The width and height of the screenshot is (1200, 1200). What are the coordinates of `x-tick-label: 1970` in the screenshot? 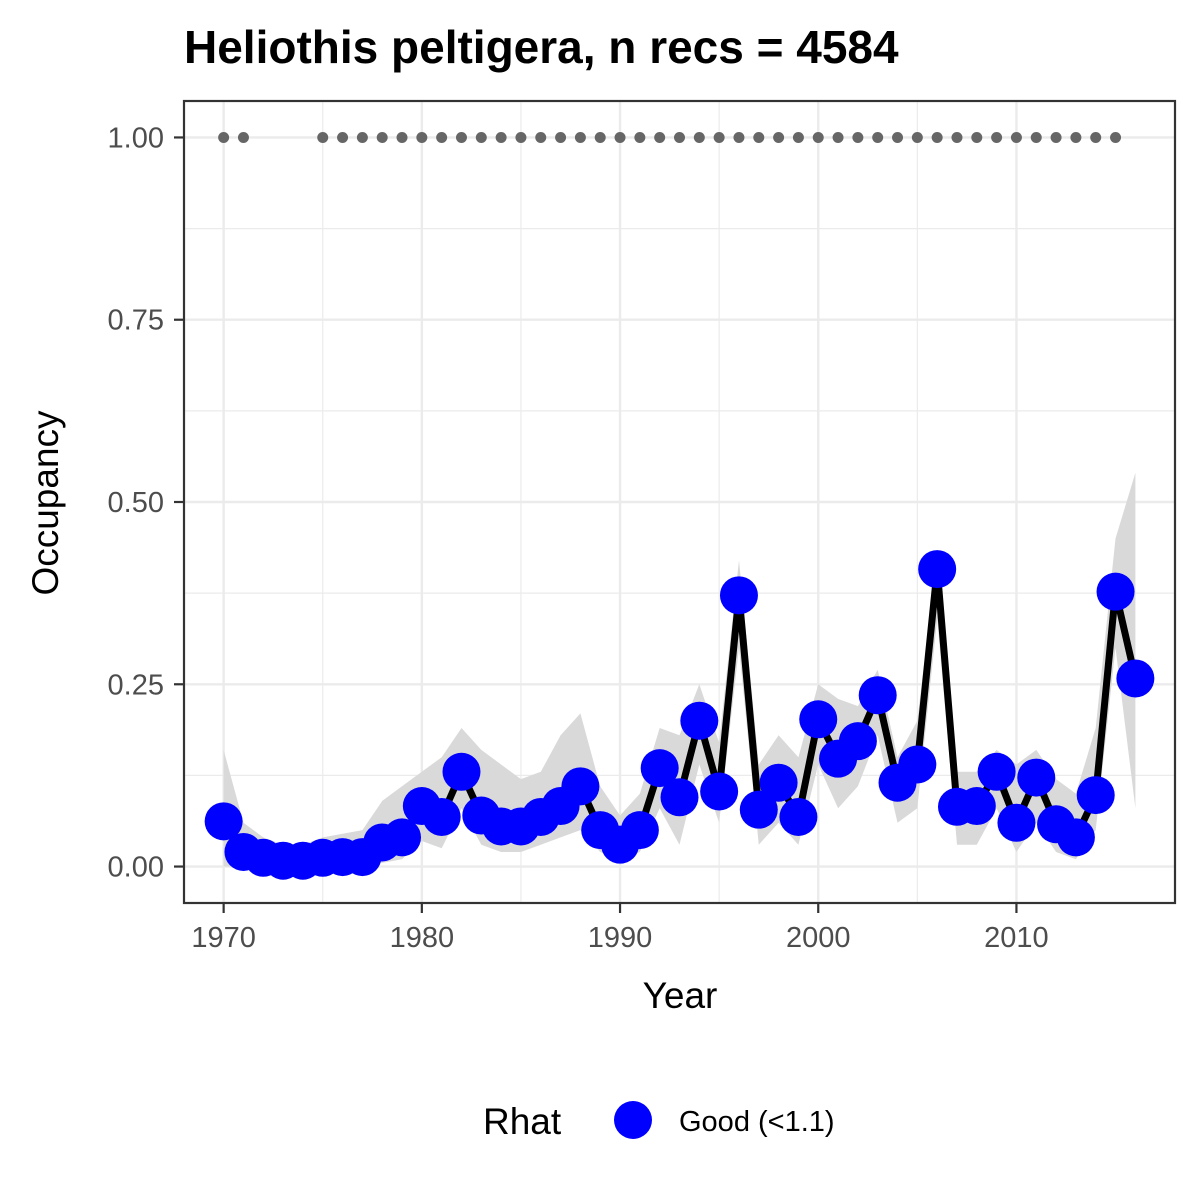 It's located at (223, 938).